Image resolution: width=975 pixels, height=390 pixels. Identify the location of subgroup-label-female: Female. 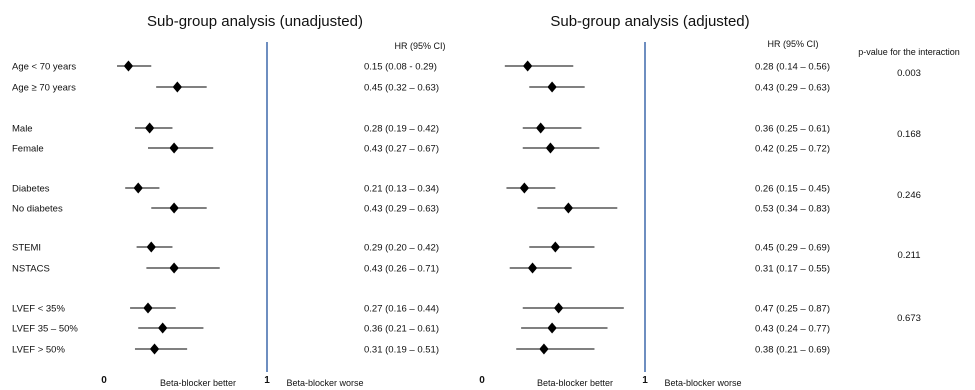
(28, 149).